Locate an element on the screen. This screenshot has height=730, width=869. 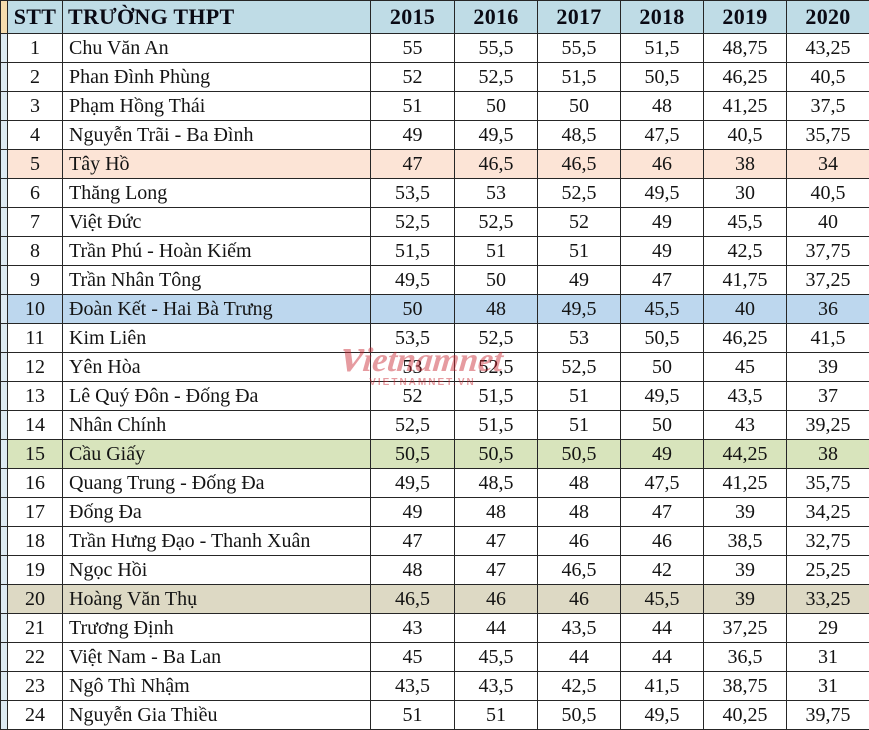
table-row: 1 Chu Văn An 55 55,5 55,5 51,5 48,75 43,25 is located at coordinates (434, 48).